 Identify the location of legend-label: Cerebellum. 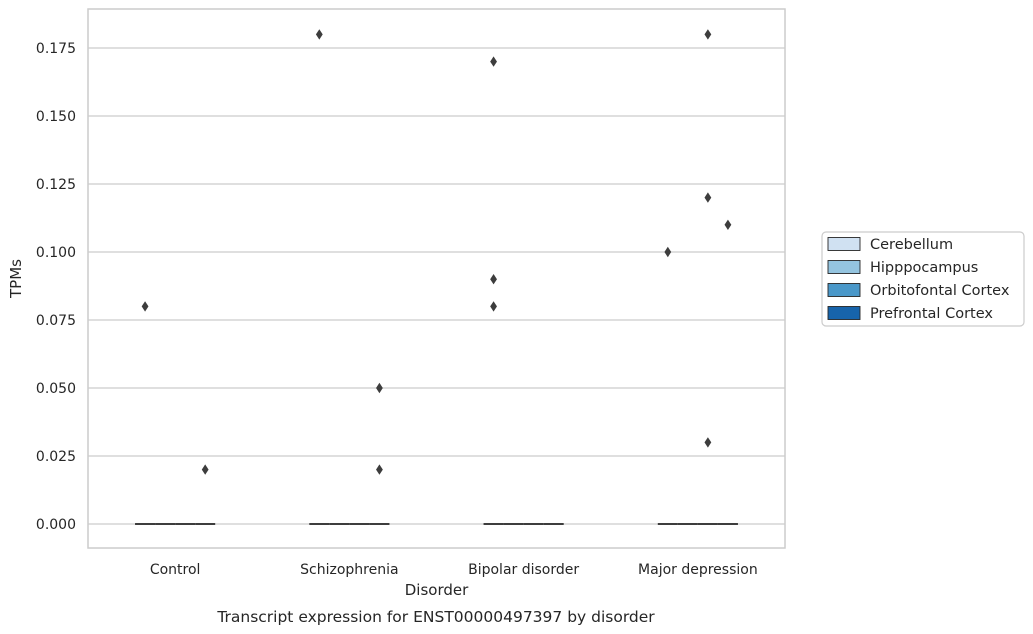
(911, 245).